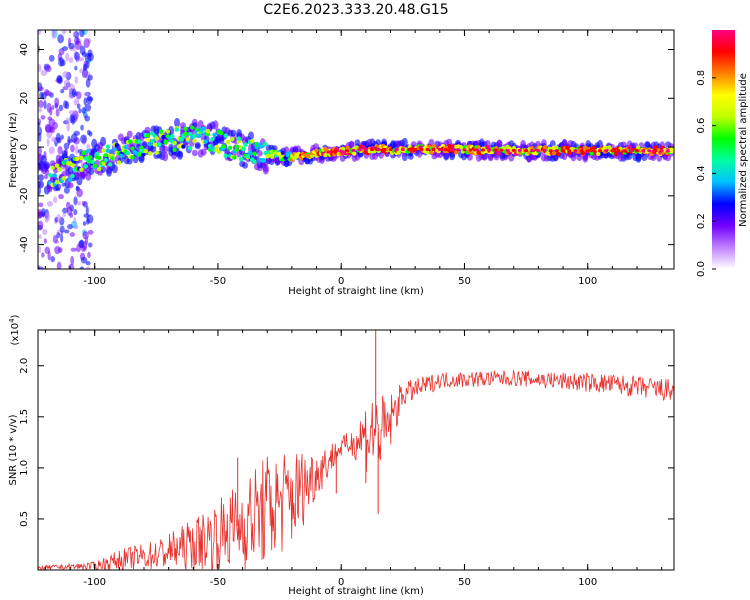  Describe the element at coordinates (24, 244) in the screenshot. I see `spectrogram-ytick-label: -40` at that location.